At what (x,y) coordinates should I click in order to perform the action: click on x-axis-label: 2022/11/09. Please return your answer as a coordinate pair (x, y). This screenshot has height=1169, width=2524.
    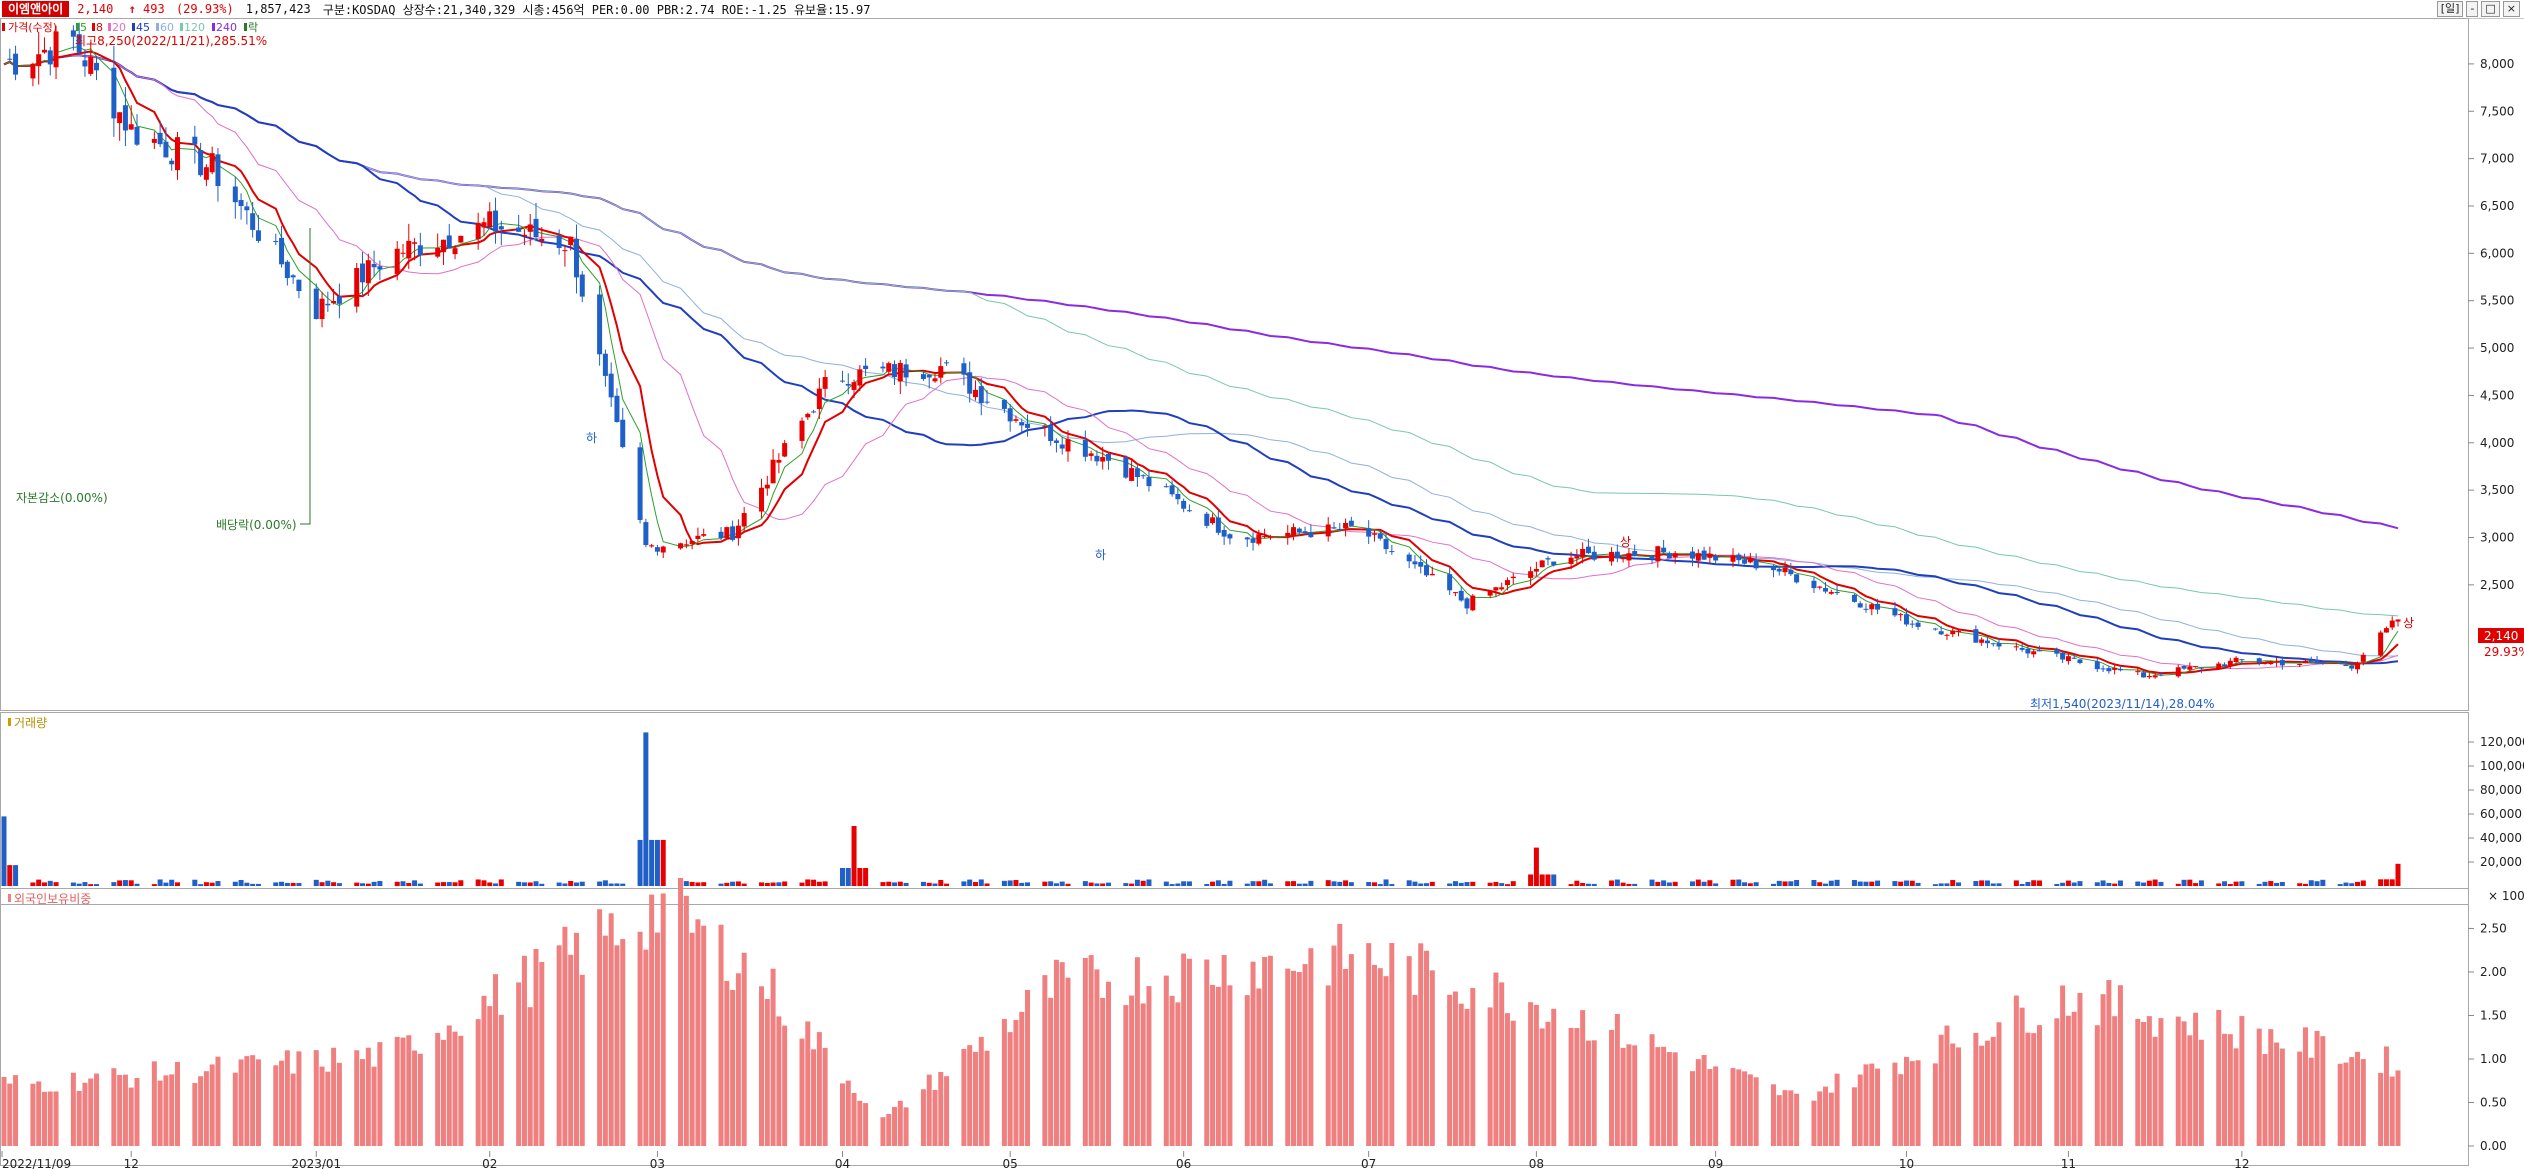
    Looking at the image, I should click on (36, 1163).